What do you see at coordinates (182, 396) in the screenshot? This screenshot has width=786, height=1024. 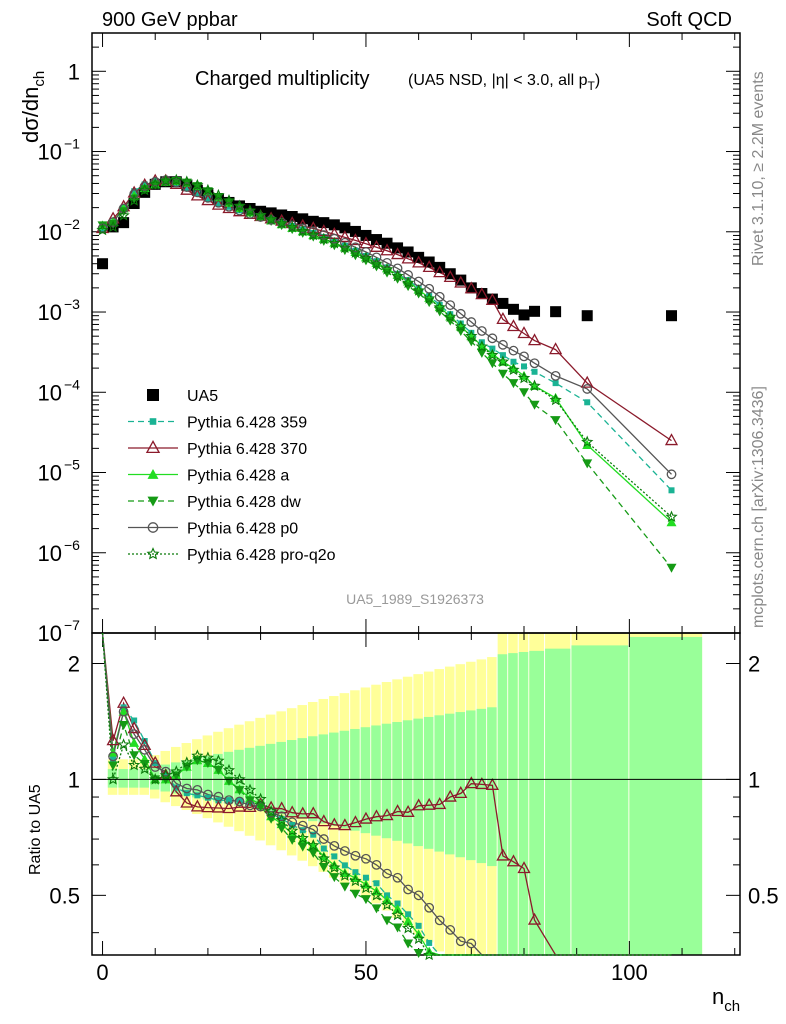 I see `legend-item-ua5: UA5` at bounding box center [182, 396].